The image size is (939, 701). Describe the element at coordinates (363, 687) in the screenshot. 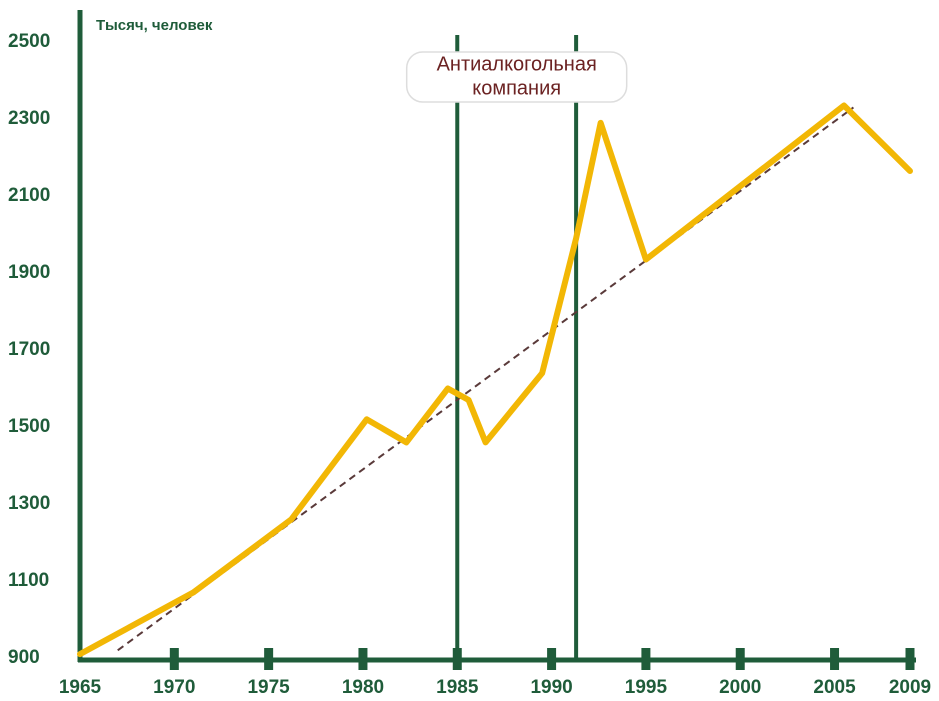

I see `x-tick-label: 1980` at that location.